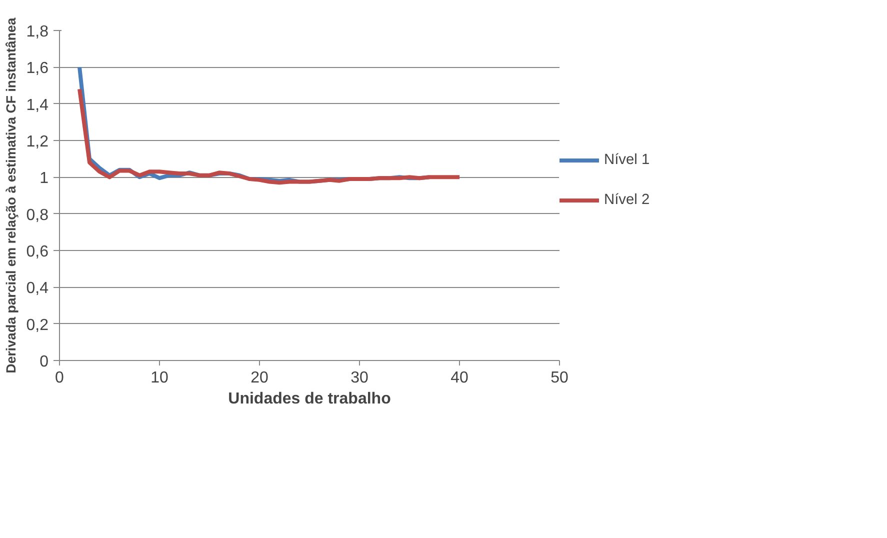  I want to click on x-tick-label: 10, so click(159, 378).